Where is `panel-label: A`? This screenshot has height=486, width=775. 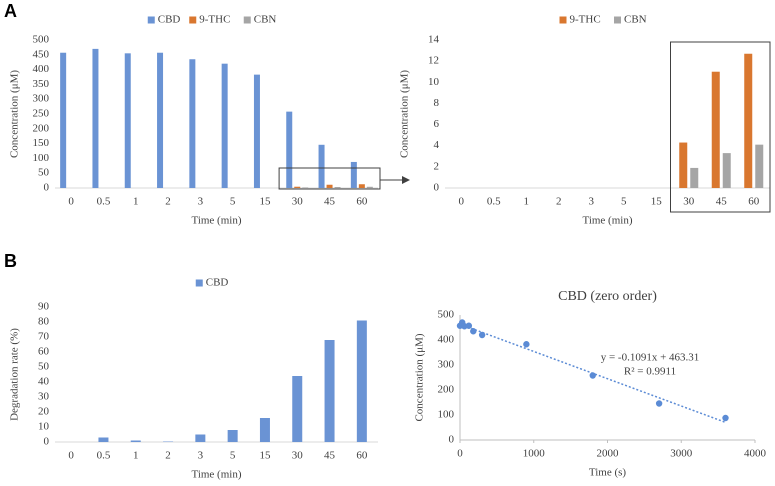 panel-label: A is located at coordinates (10, 11).